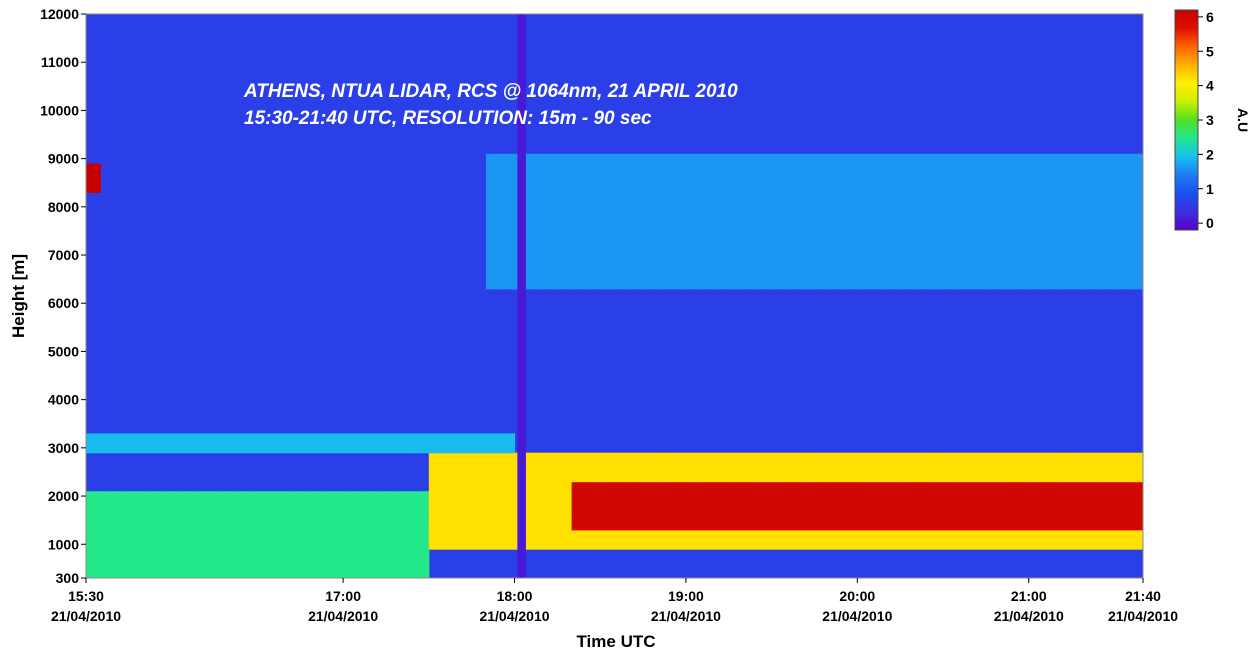 This screenshot has height=665, width=1251. I want to click on y-tick-label: 1000, so click(63, 544).